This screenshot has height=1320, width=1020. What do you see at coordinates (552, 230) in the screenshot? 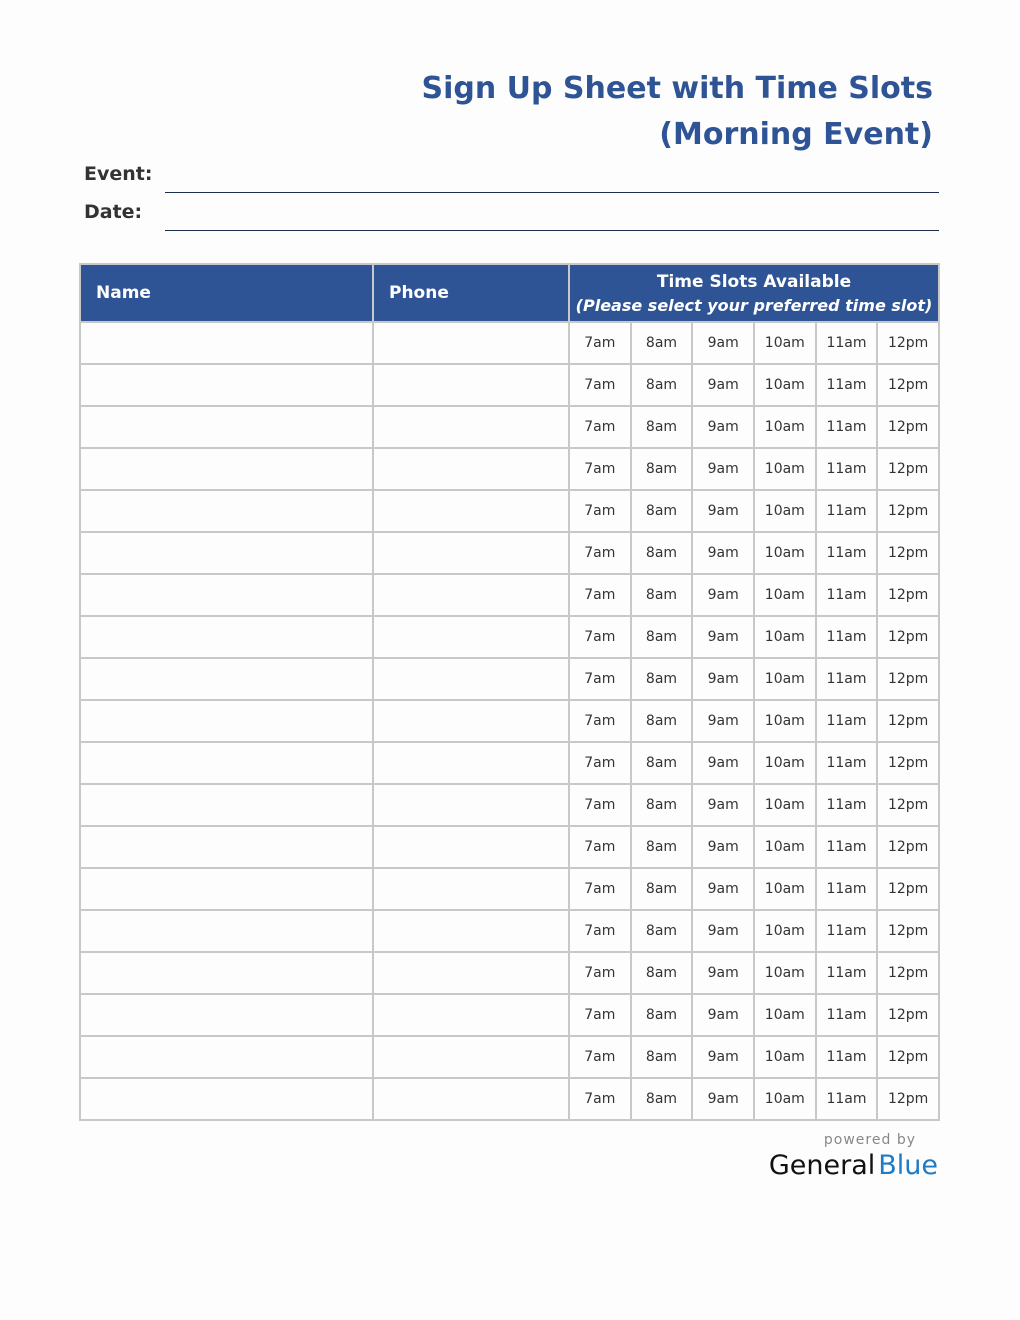
I see `date-field` at bounding box center [552, 230].